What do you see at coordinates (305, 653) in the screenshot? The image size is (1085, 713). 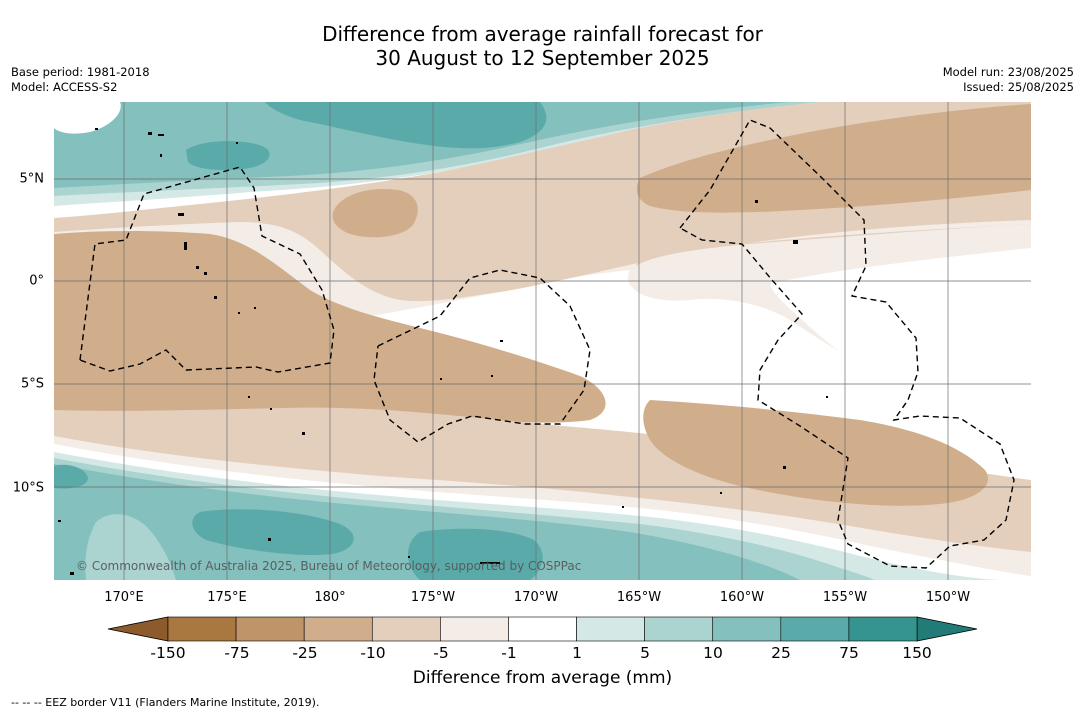 I see `colorbar-tick: -25` at bounding box center [305, 653].